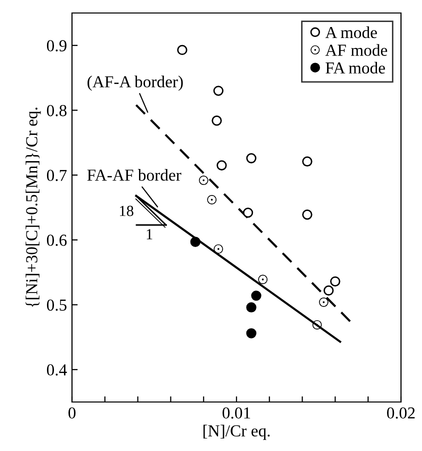  I want to click on y-tick-label: 0.6, so click(56, 240).